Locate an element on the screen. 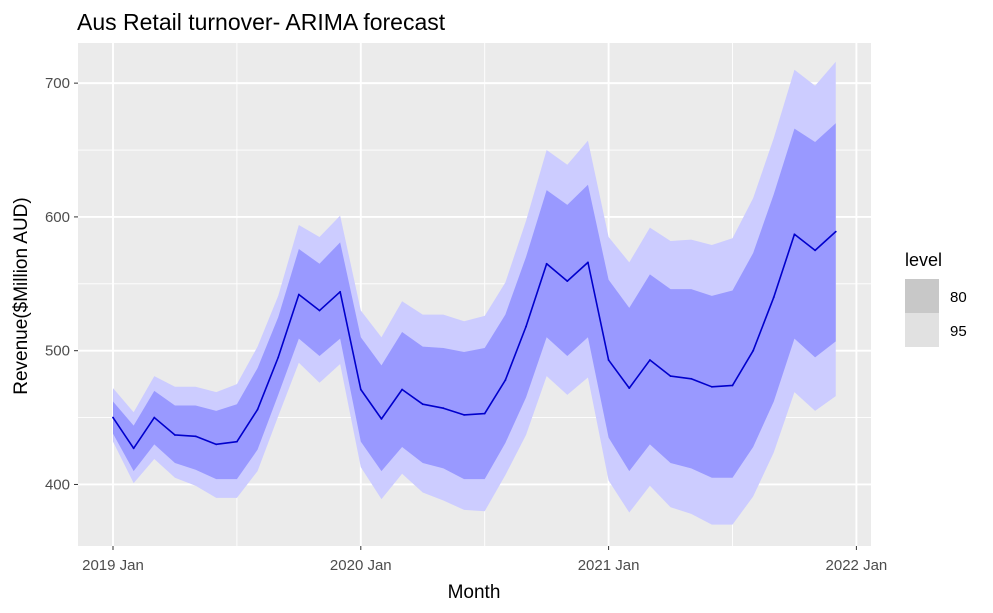 The height and width of the screenshot is (613, 993). y-tick-label: 400 is located at coordinates (57, 484).